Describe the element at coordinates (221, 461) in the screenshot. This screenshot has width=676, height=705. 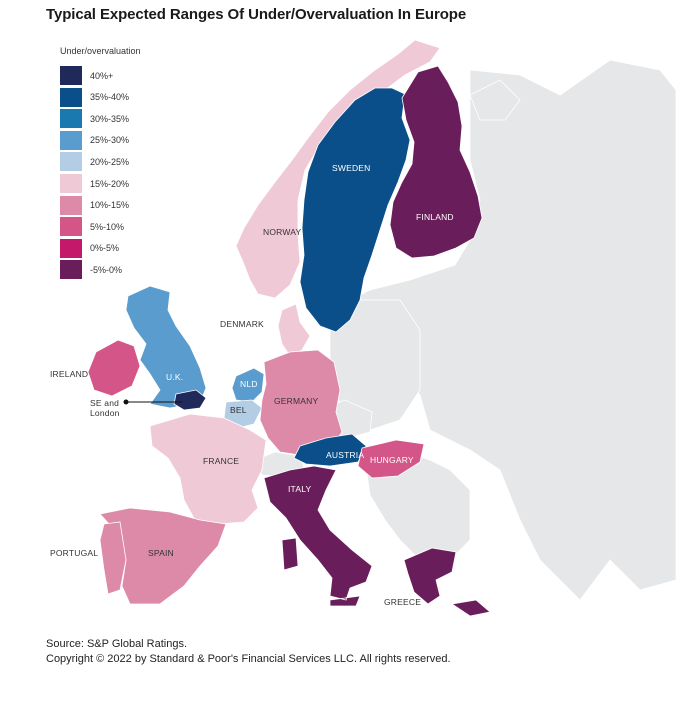
I see `label-france: FRANCE` at that location.